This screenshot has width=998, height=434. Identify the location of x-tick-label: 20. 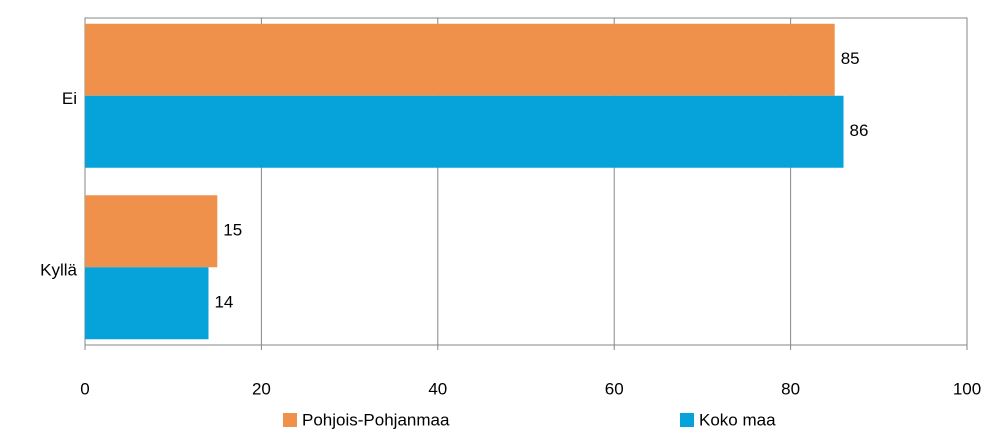
(261, 388).